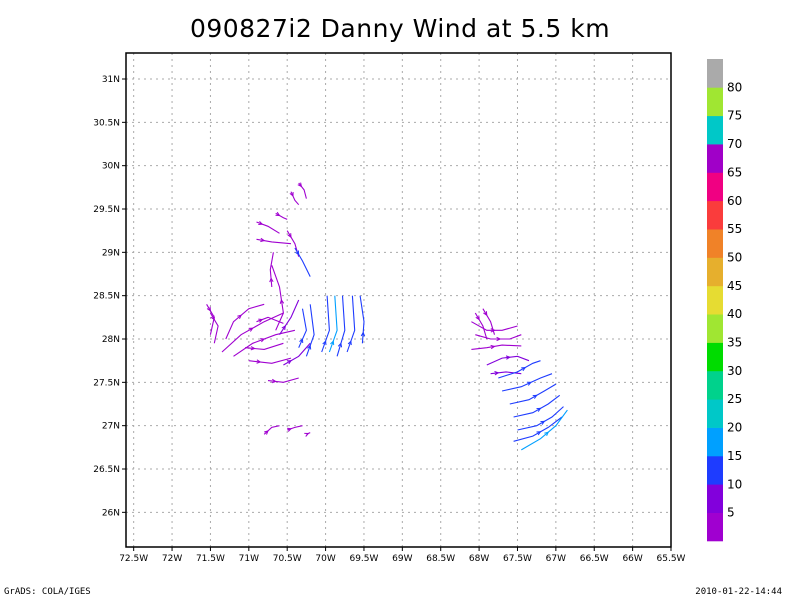 This screenshot has width=800, height=600. I want to click on y-tick-label: 26N, so click(111, 513).